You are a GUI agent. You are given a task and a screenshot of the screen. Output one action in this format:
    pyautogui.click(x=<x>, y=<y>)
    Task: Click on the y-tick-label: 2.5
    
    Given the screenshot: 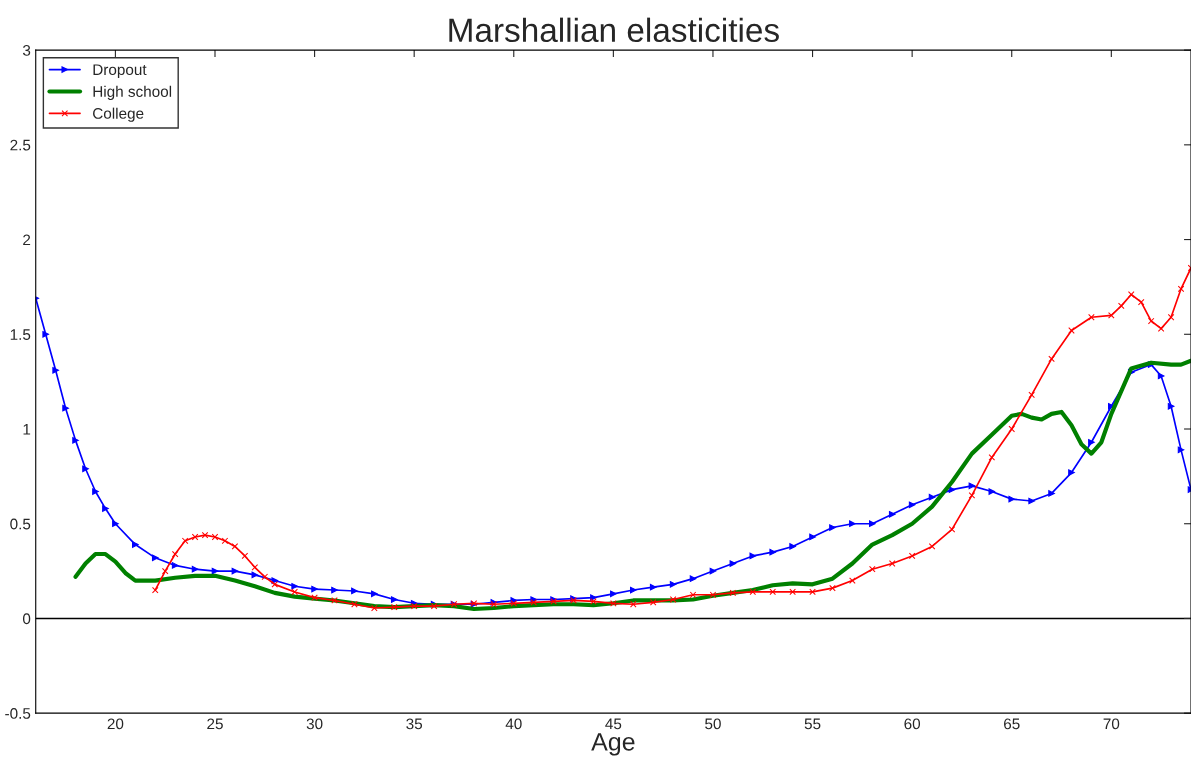 What is the action you would take?
    pyautogui.click(x=20, y=145)
    